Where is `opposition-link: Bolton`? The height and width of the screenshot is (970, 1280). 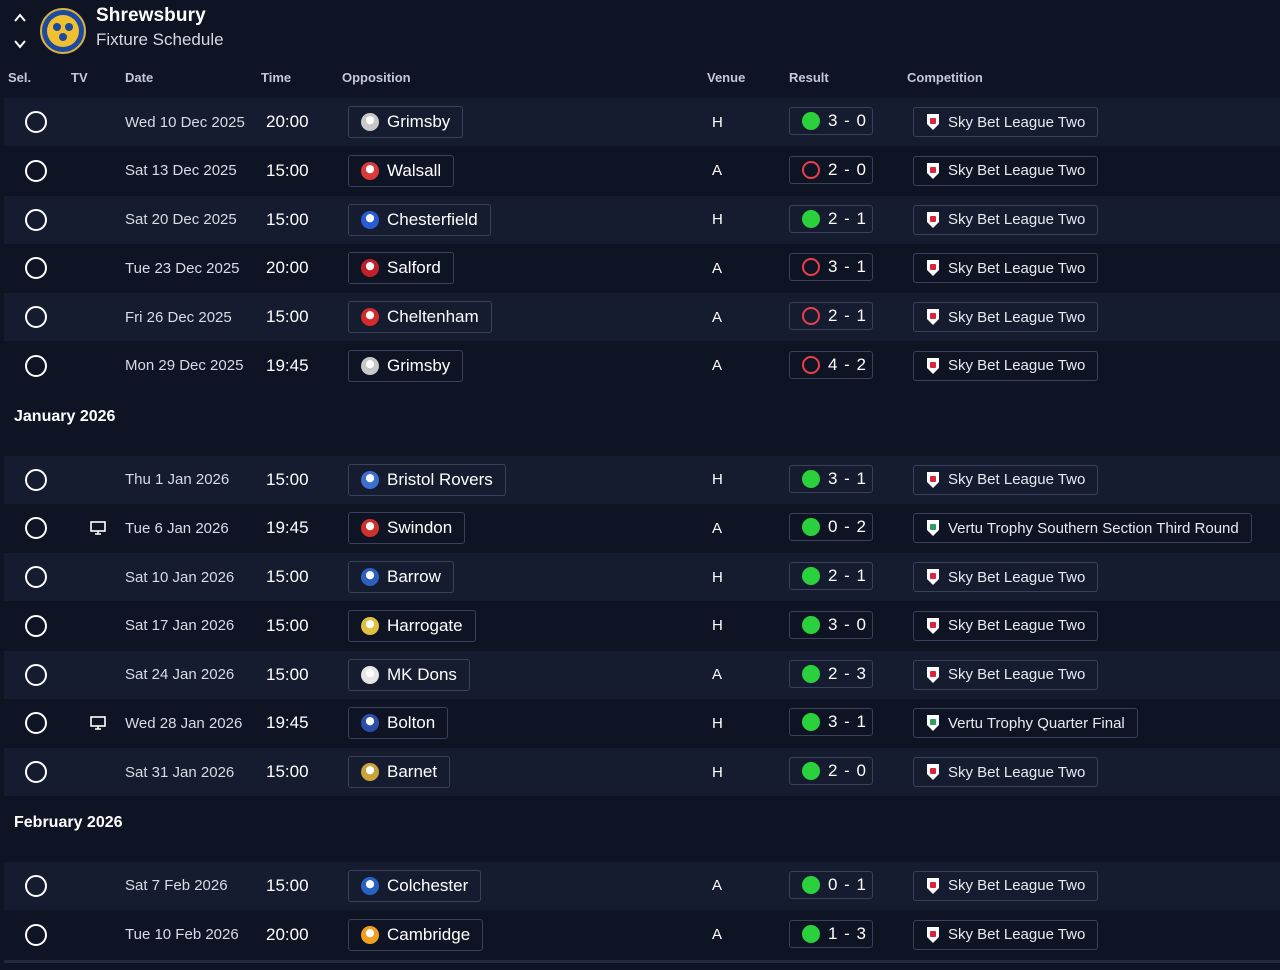 opposition-link: Bolton is located at coordinates (398, 723).